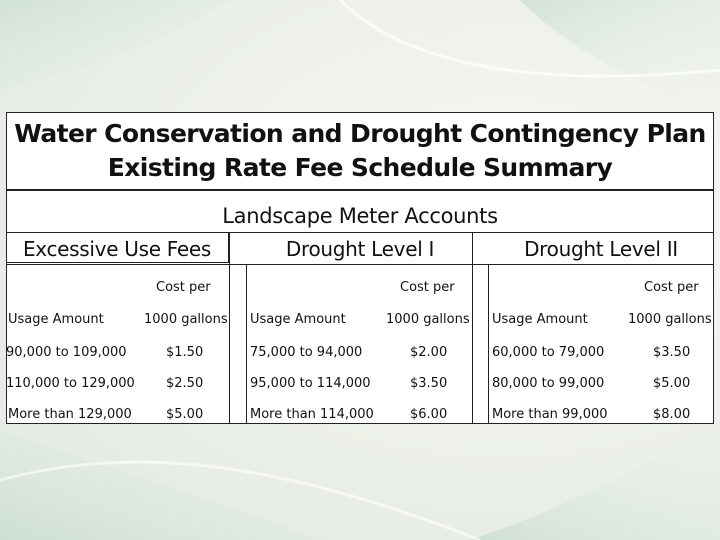  I want to click on title-line-2: Existing Rate Fee Schedule Summary, so click(360, 167).